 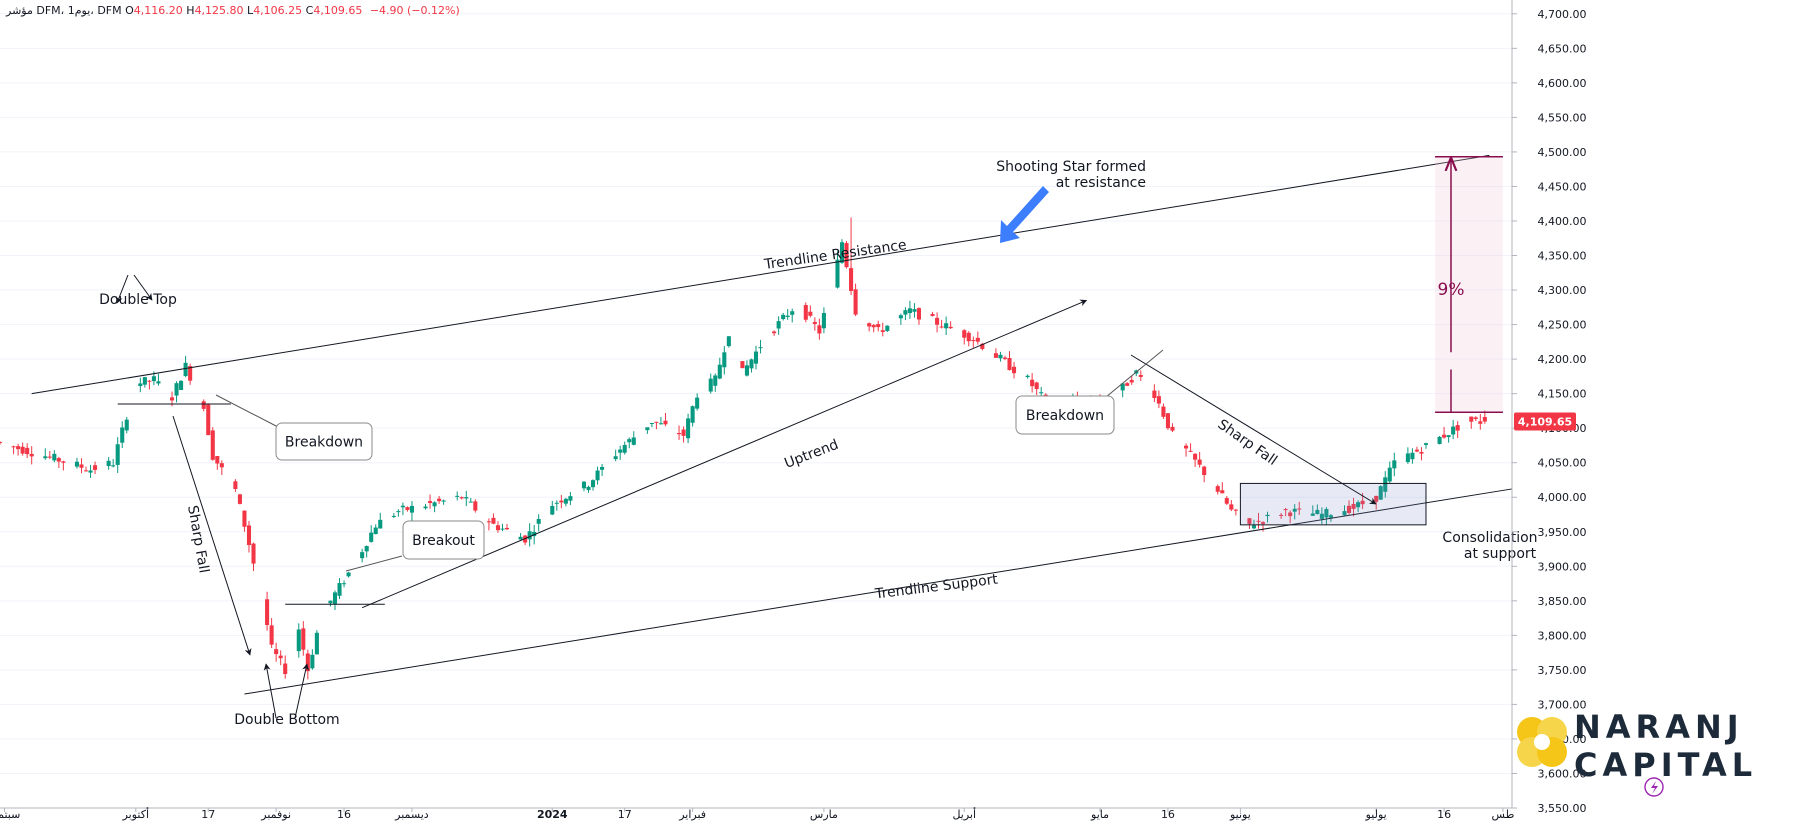 I want to click on double-top-arrow-right, so click(x=143, y=287).